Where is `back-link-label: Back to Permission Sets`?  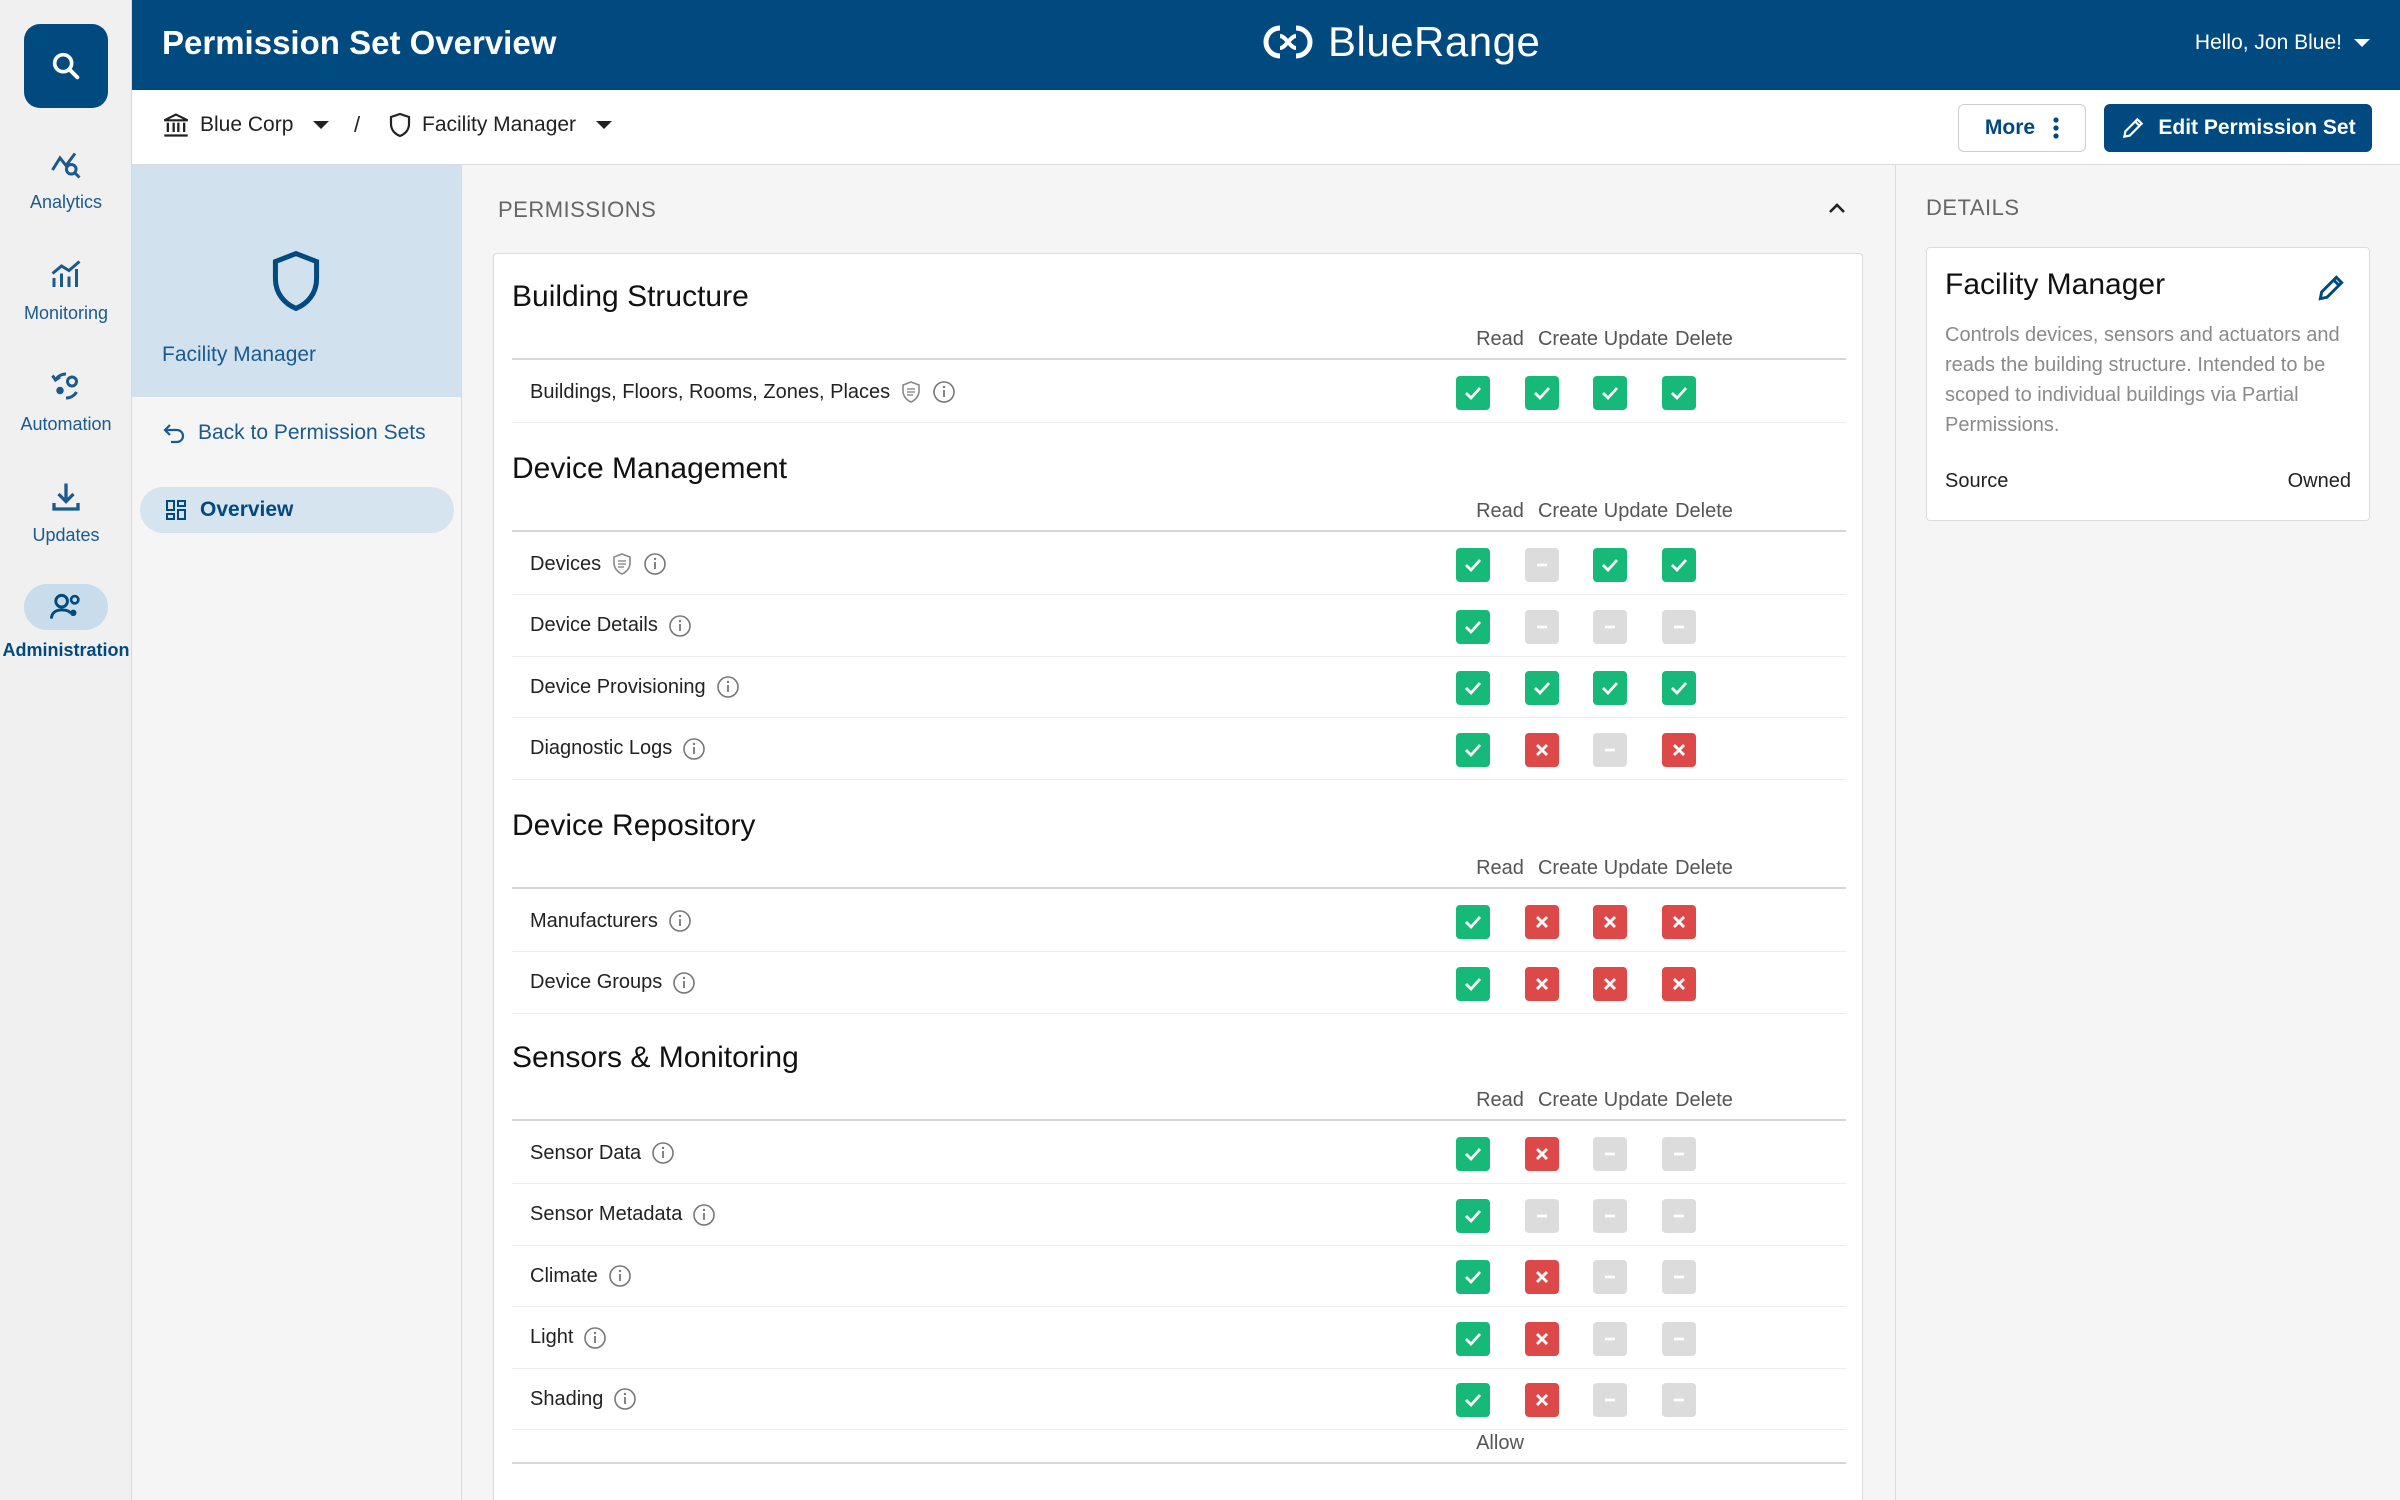 back-link-label: Back to Permission Sets is located at coordinates (312, 432).